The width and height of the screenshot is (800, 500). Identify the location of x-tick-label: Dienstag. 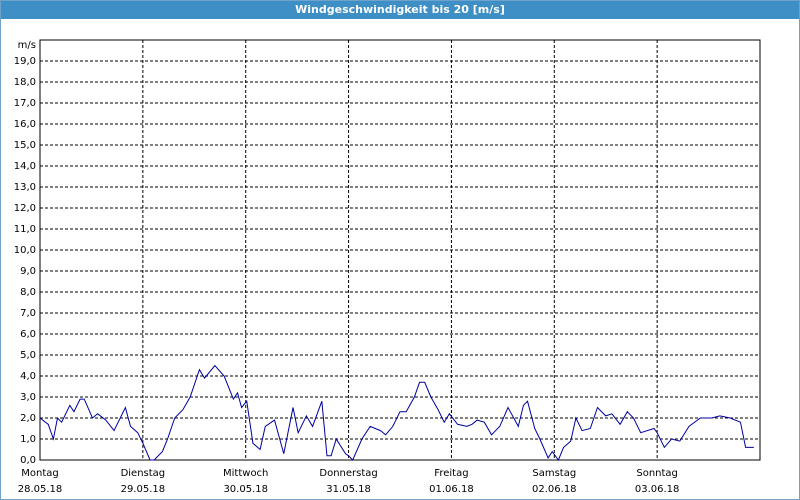
(143, 473).